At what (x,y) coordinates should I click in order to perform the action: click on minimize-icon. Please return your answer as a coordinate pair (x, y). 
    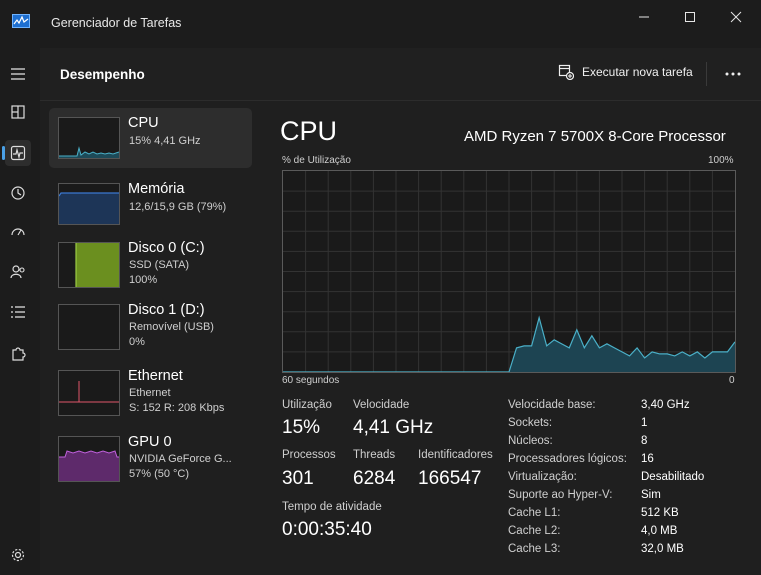
    Looking at the image, I should click on (644, 17).